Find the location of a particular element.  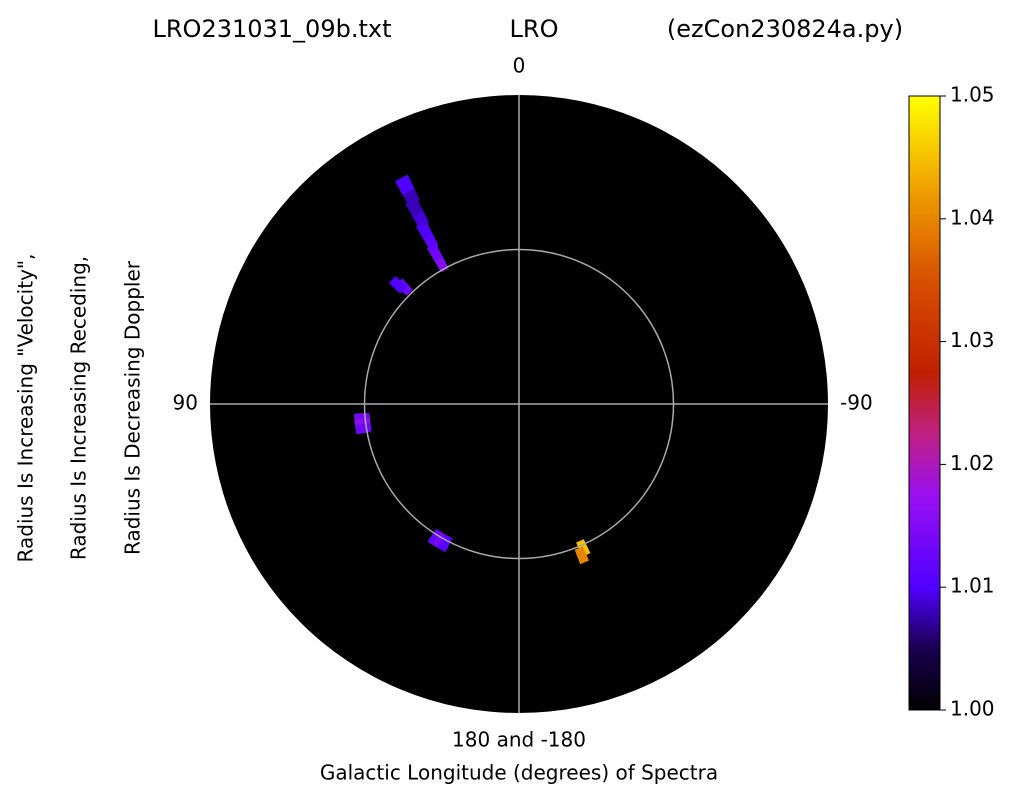

colorbar-tick-label: 1.04 is located at coordinates (972, 217).